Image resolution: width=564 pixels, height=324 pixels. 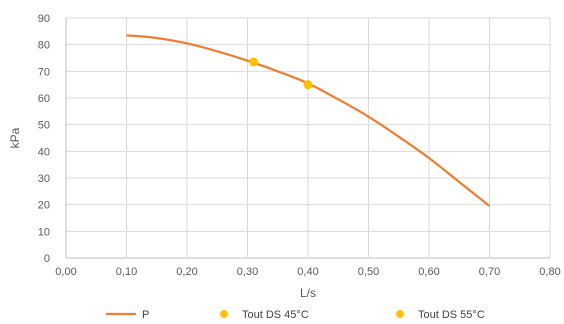 What do you see at coordinates (44, 19) in the screenshot?
I see `y-tick-label: 90` at bounding box center [44, 19].